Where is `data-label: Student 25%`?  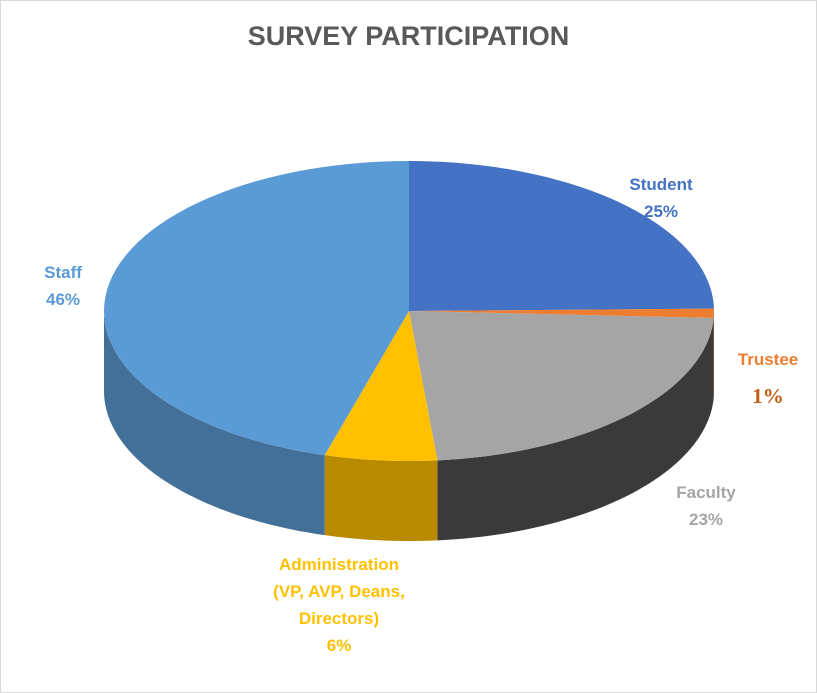
data-label: Student 25% is located at coordinates (660, 198).